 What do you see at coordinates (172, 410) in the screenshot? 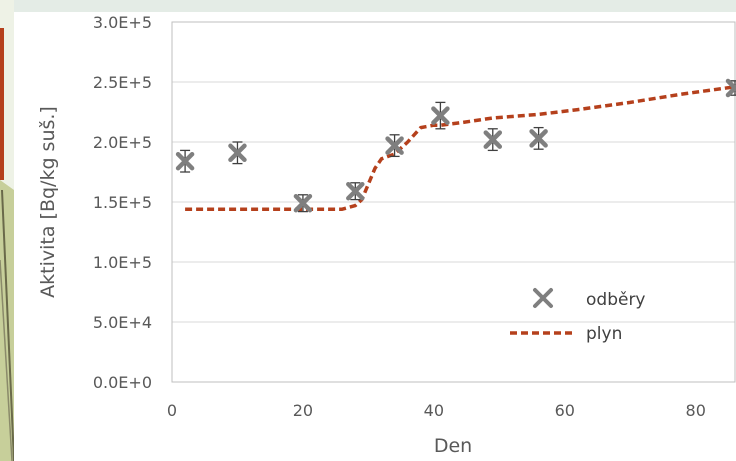
I see `x-tick-label: 0` at bounding box center [172, 410].